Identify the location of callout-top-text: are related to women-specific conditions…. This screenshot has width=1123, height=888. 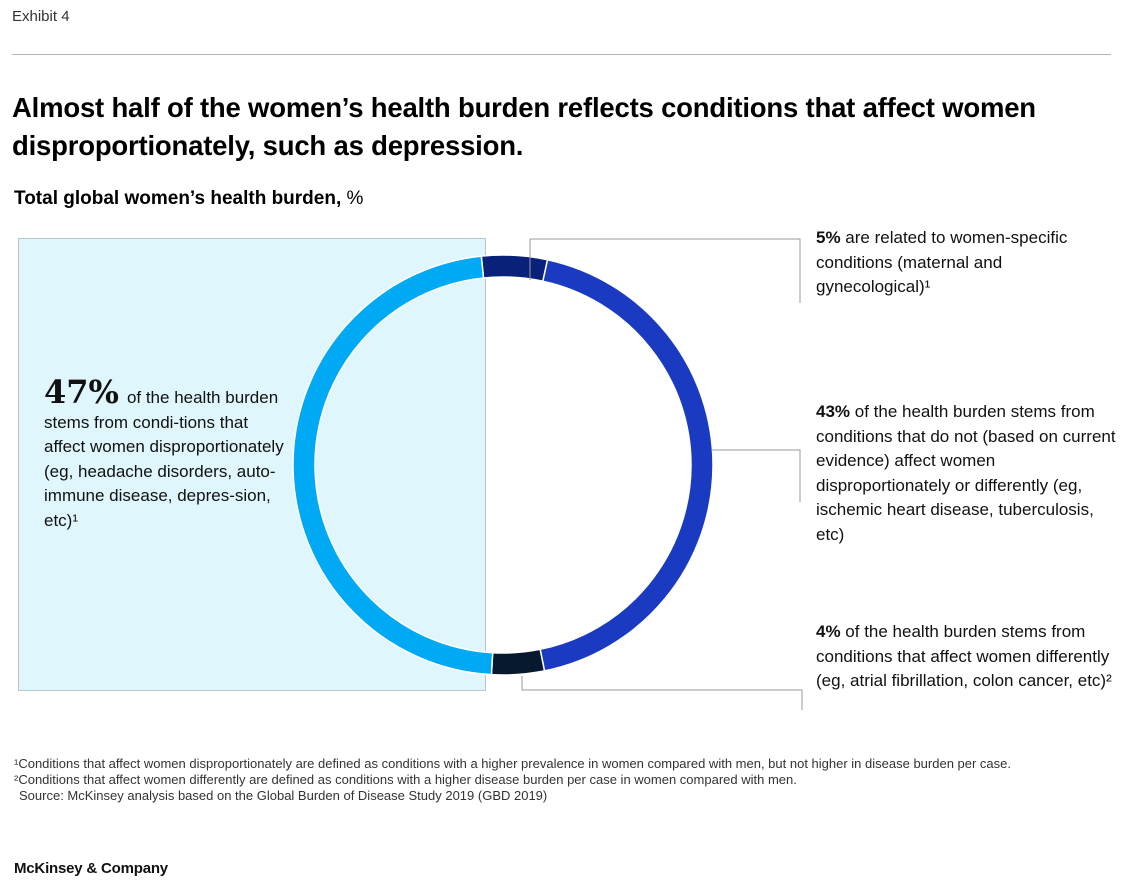
(942, 262).